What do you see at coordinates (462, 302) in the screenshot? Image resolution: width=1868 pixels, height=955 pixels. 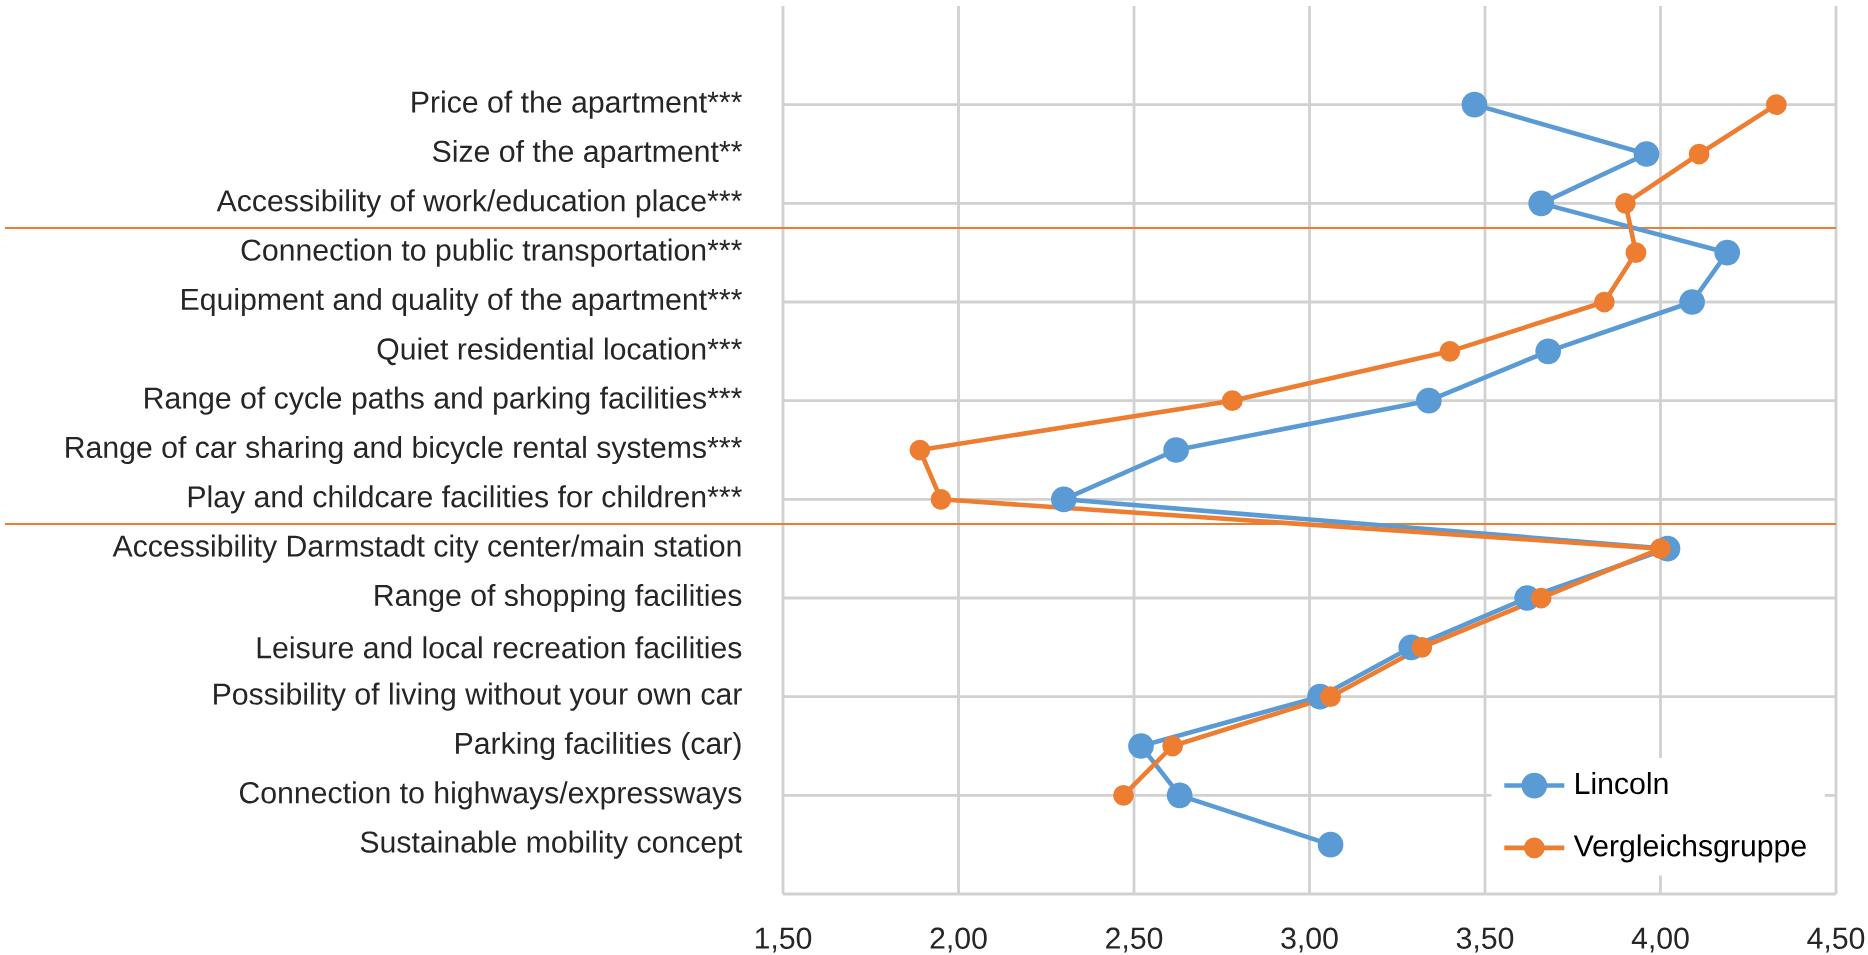 I see `y-tick-label: Equipment and quality of the apartment***` at bounding box center [462, 302].